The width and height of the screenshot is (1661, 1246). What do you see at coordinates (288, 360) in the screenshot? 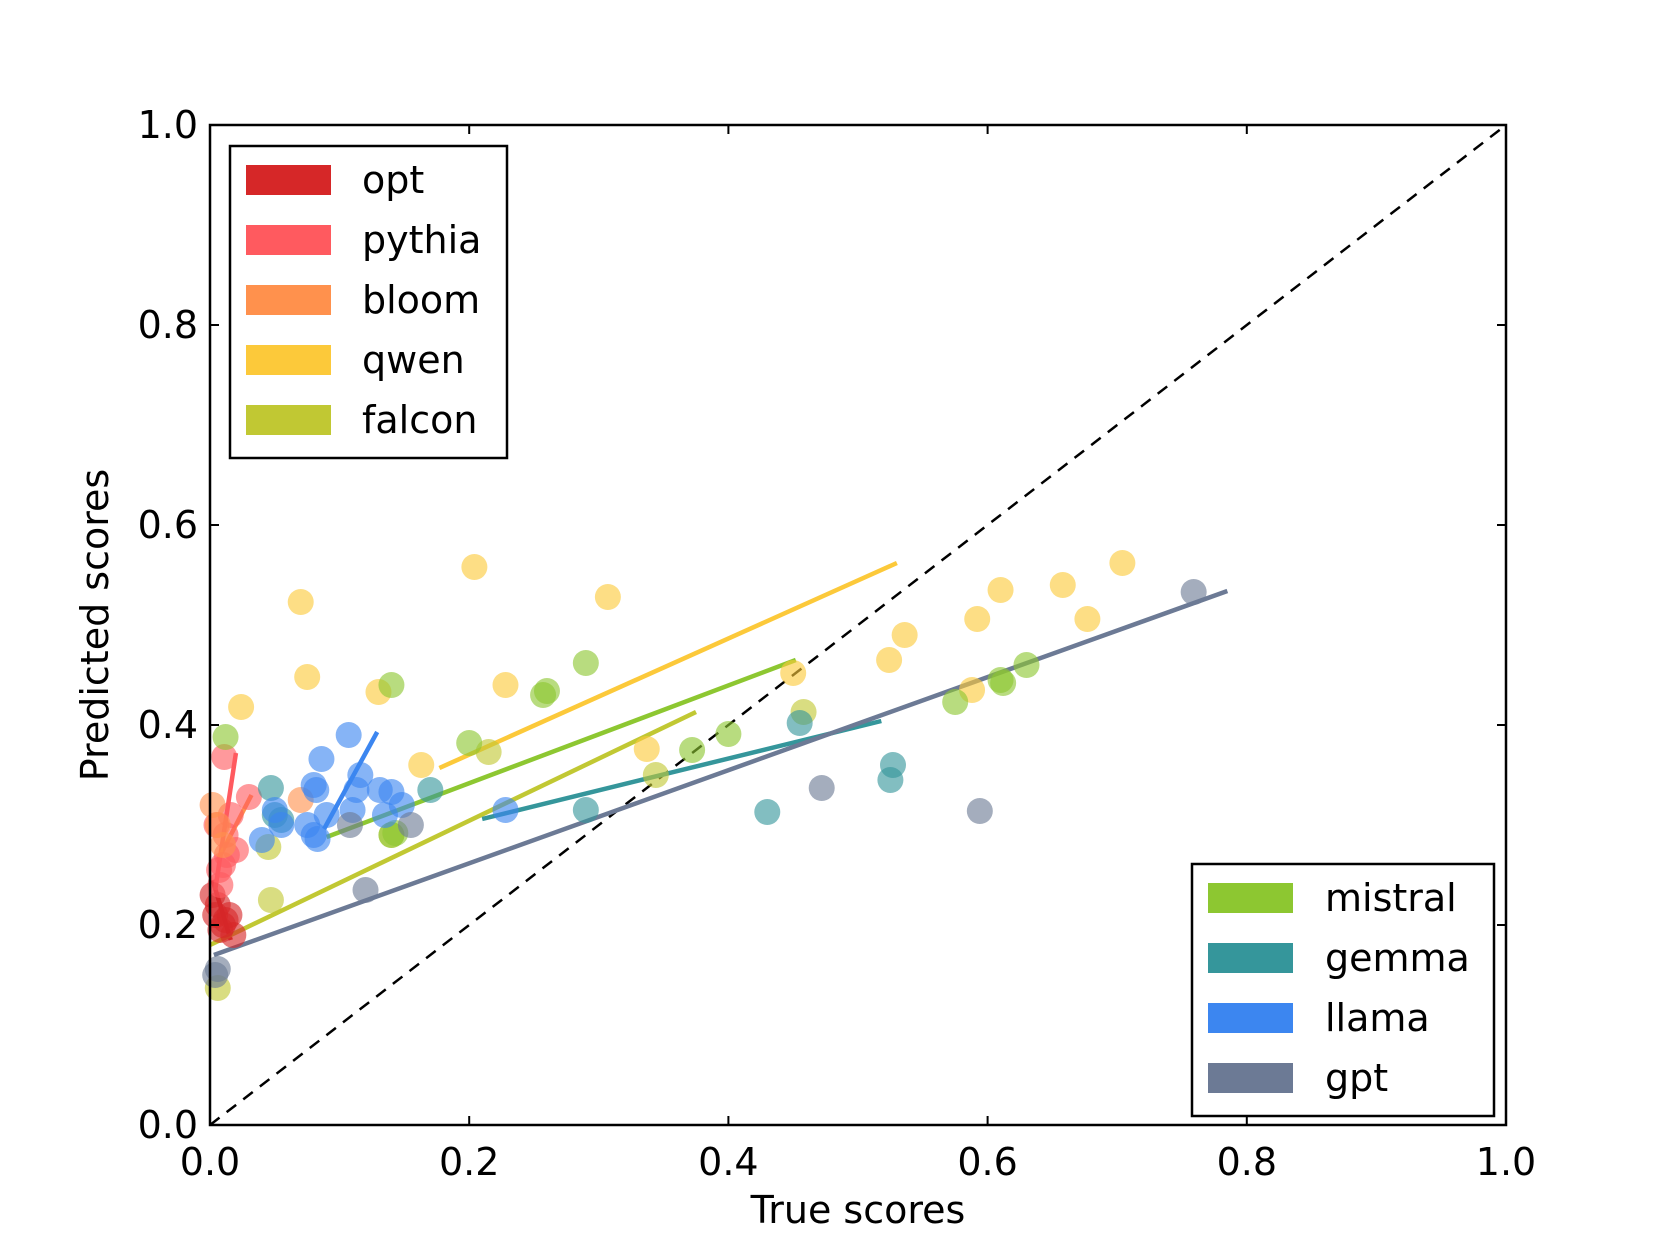
I see `legend-swatch-qwen` at bounding box center [288, 360].